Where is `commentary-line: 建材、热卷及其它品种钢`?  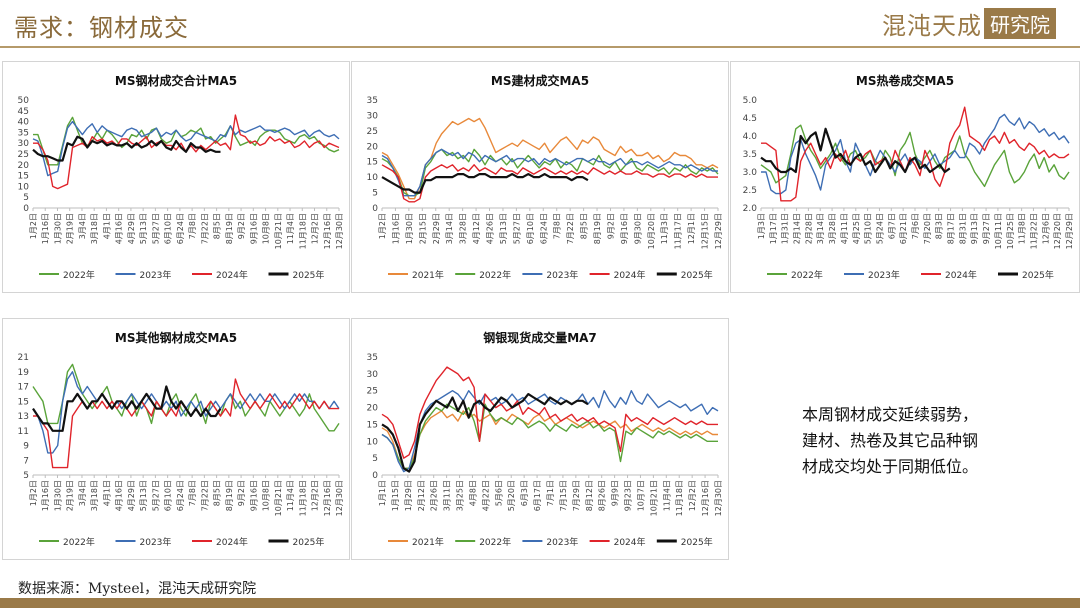
commentary-line: 建材、热卷及其它品种钢 is located at coordinates (927, 441).